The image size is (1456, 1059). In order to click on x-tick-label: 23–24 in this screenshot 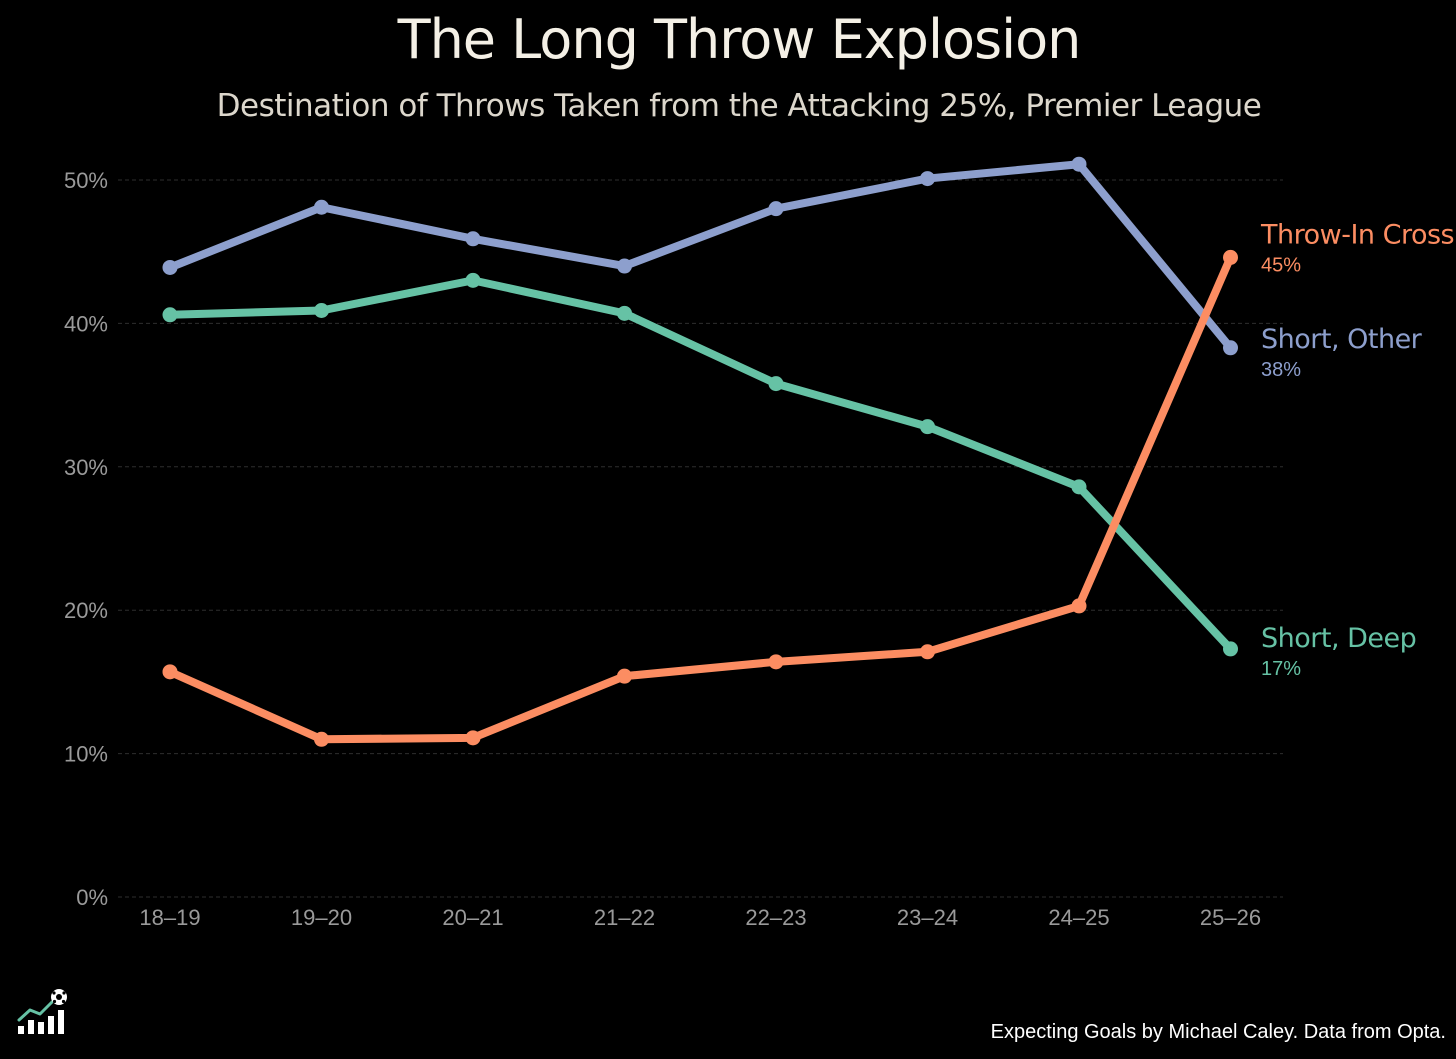, I will do `click(927, 917)`.